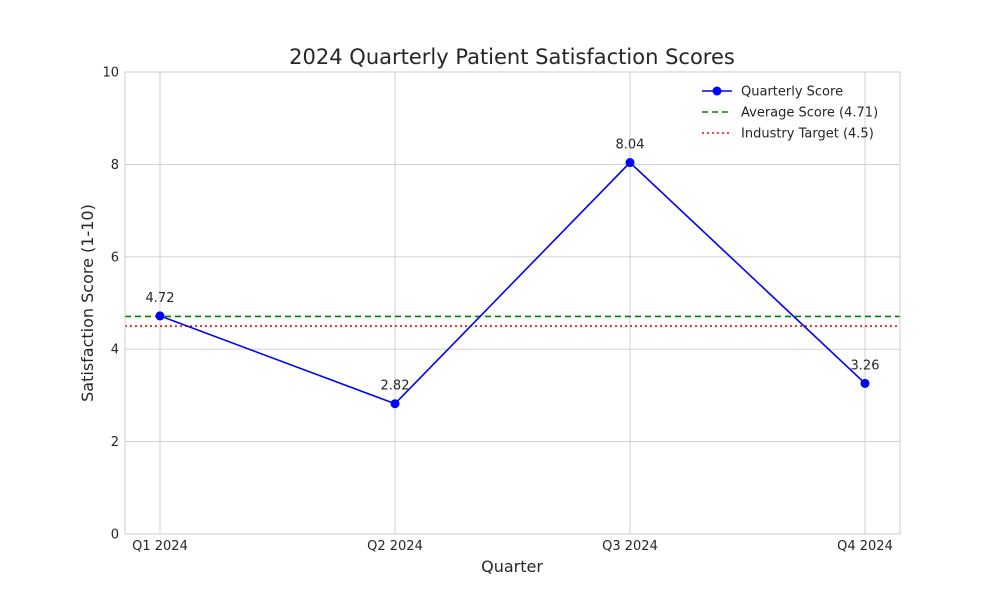 This screenshot has height=600, width=1000. What do you see at coordinates (115, 165) in the screenshot?
I see `y-tick-label: 8` at bounding box center [115, 165].